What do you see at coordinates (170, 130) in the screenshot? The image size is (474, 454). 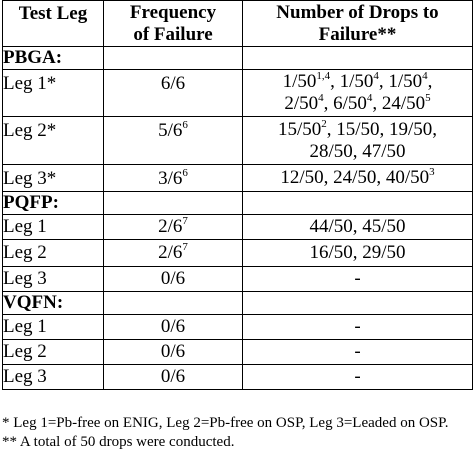 I see `frequency-value: 5/6` at bounding box center [170, 130].